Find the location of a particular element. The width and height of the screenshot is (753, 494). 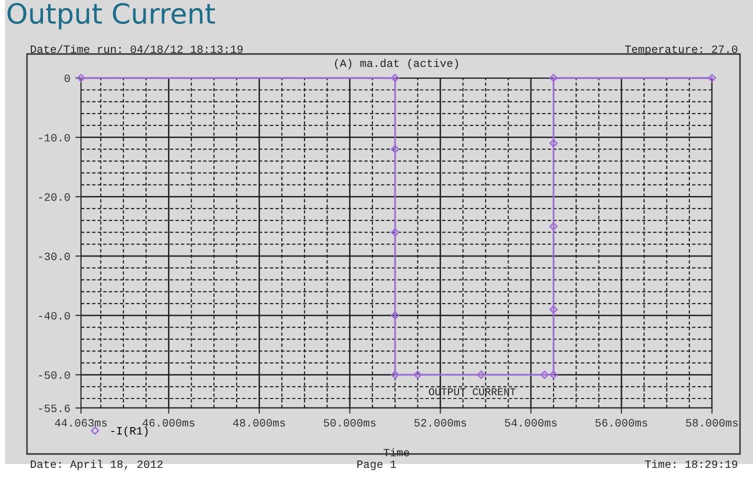

text: Time: 18:29:19 is located at coordinates (691, 464).